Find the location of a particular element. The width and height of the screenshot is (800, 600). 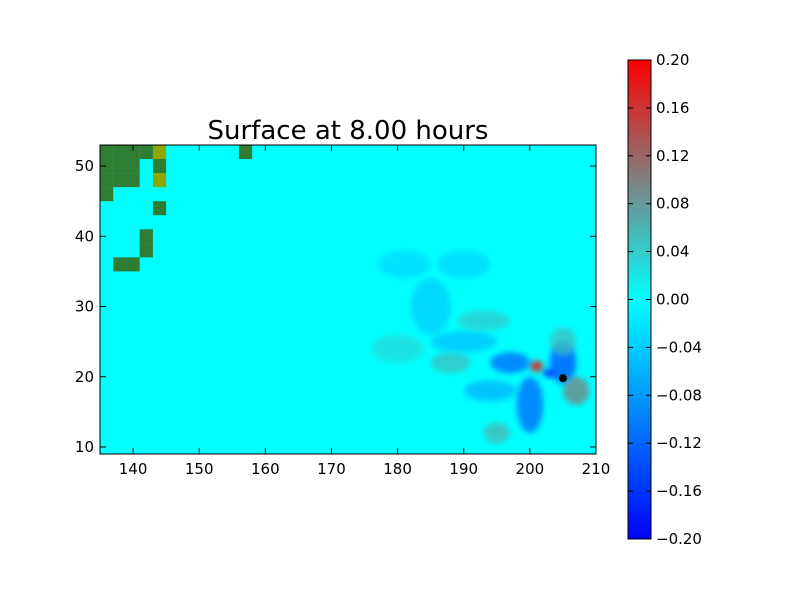

colorbar-tick-label: −0.16 is located at coordinates (679, 491).